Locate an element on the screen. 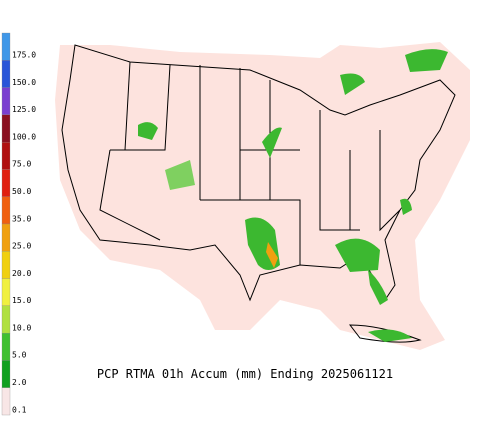  legend-label: 25.0 is located at coordinates (21, 246).